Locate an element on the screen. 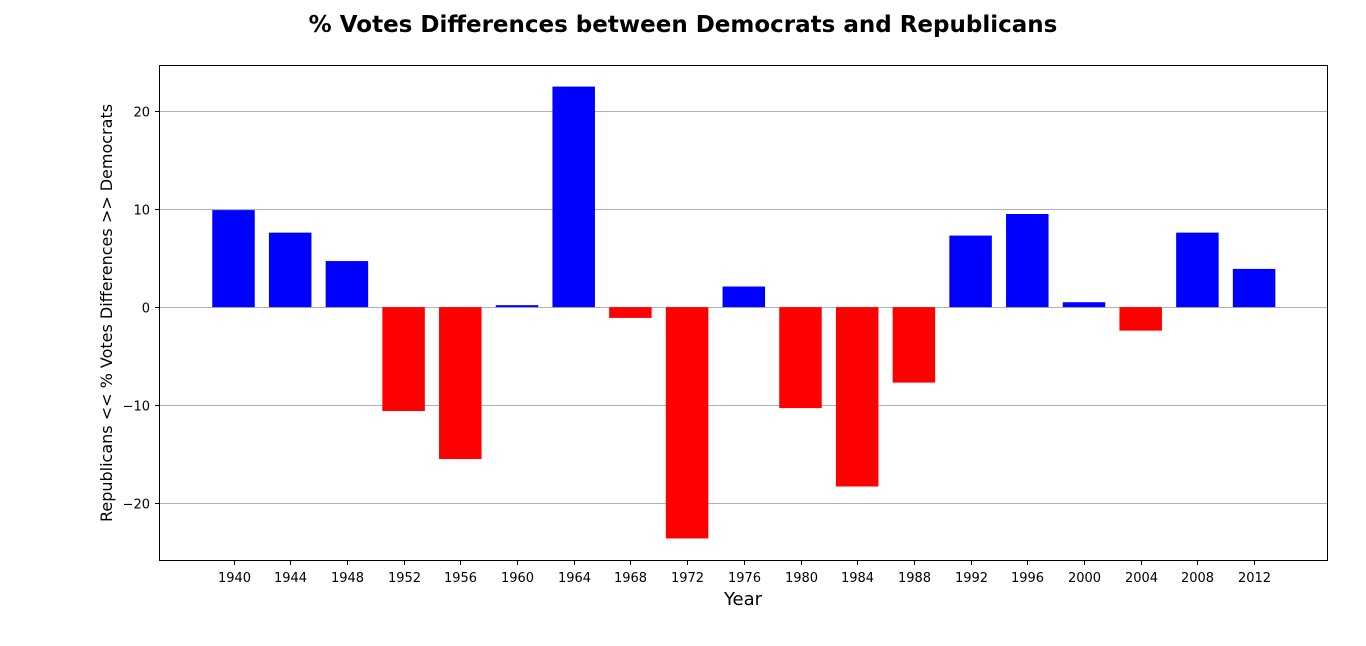  bar-1988 is located at coordinates (914, 345).